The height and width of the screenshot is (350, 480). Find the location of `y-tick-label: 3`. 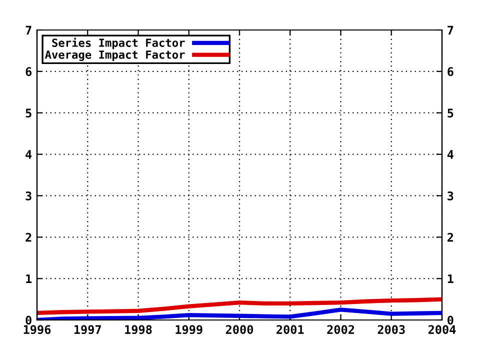

y-tick-label: 3 is located at coordinates (29, 195).